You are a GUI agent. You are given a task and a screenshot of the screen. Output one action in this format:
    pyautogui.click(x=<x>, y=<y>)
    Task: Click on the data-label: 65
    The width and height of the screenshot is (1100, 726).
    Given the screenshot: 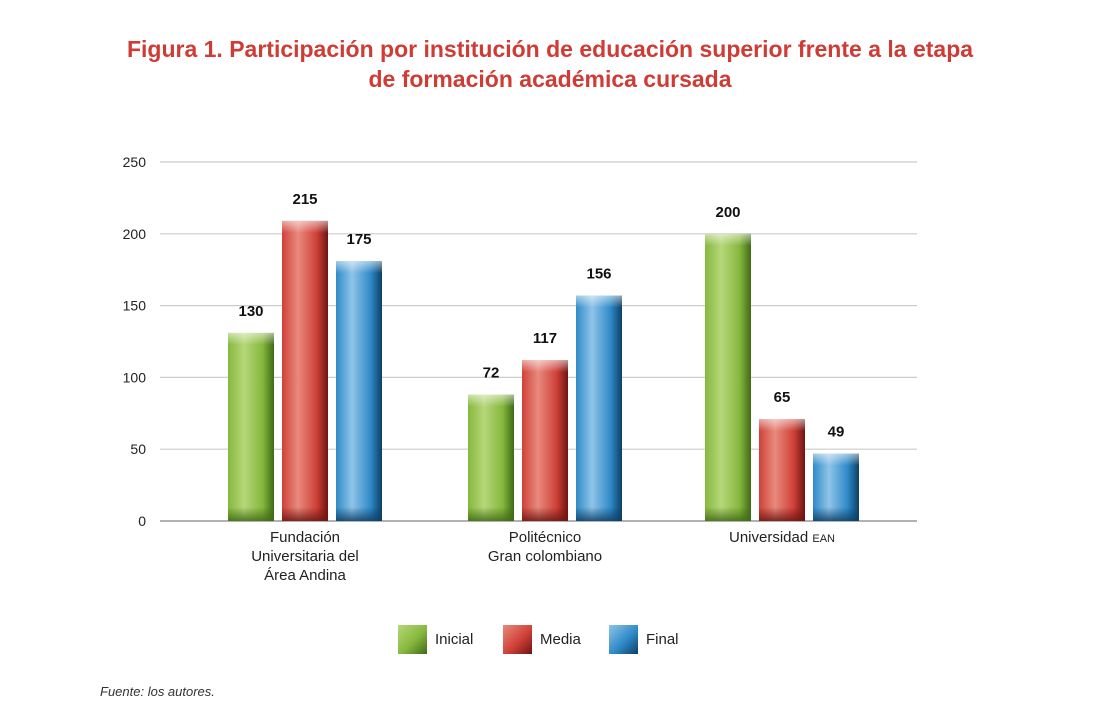 What is the action you would take?
    pyautogui.click(x=782, y=397)
    